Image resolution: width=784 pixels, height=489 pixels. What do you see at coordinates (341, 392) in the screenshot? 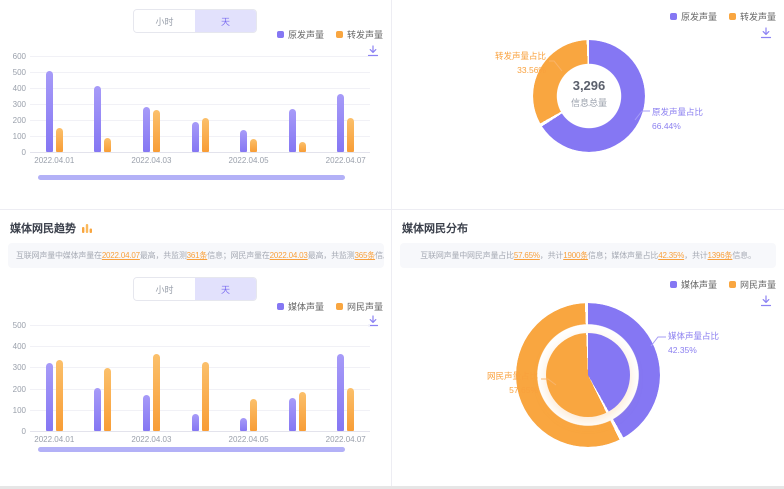
I see `bar-媒体声量-2022.04.07` at bounding box center [341, 392].